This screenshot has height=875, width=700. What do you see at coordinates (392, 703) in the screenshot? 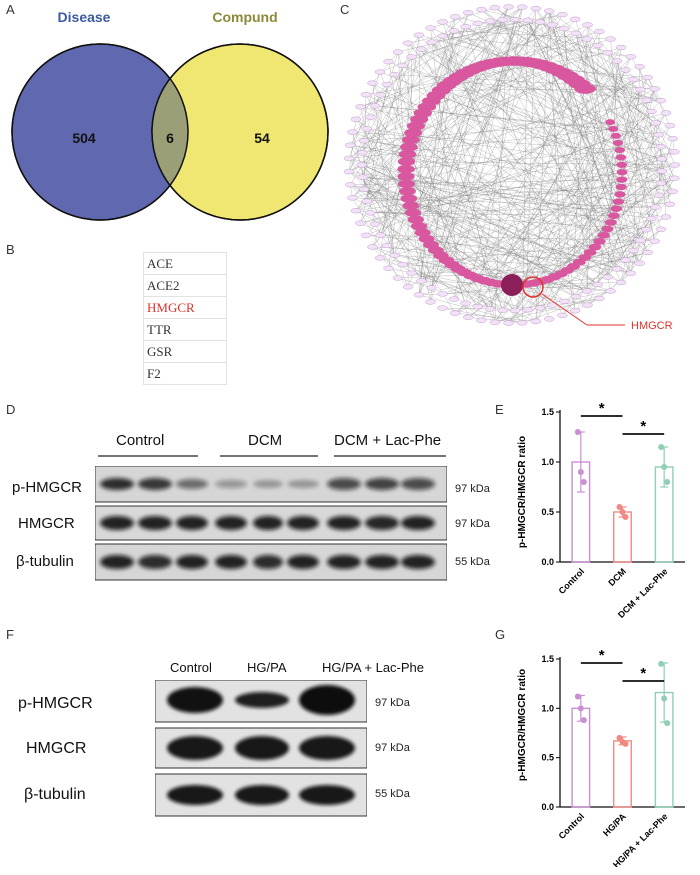
I see `blot-f-kda-1: 97 kDa` at bounding box center [392, 703].